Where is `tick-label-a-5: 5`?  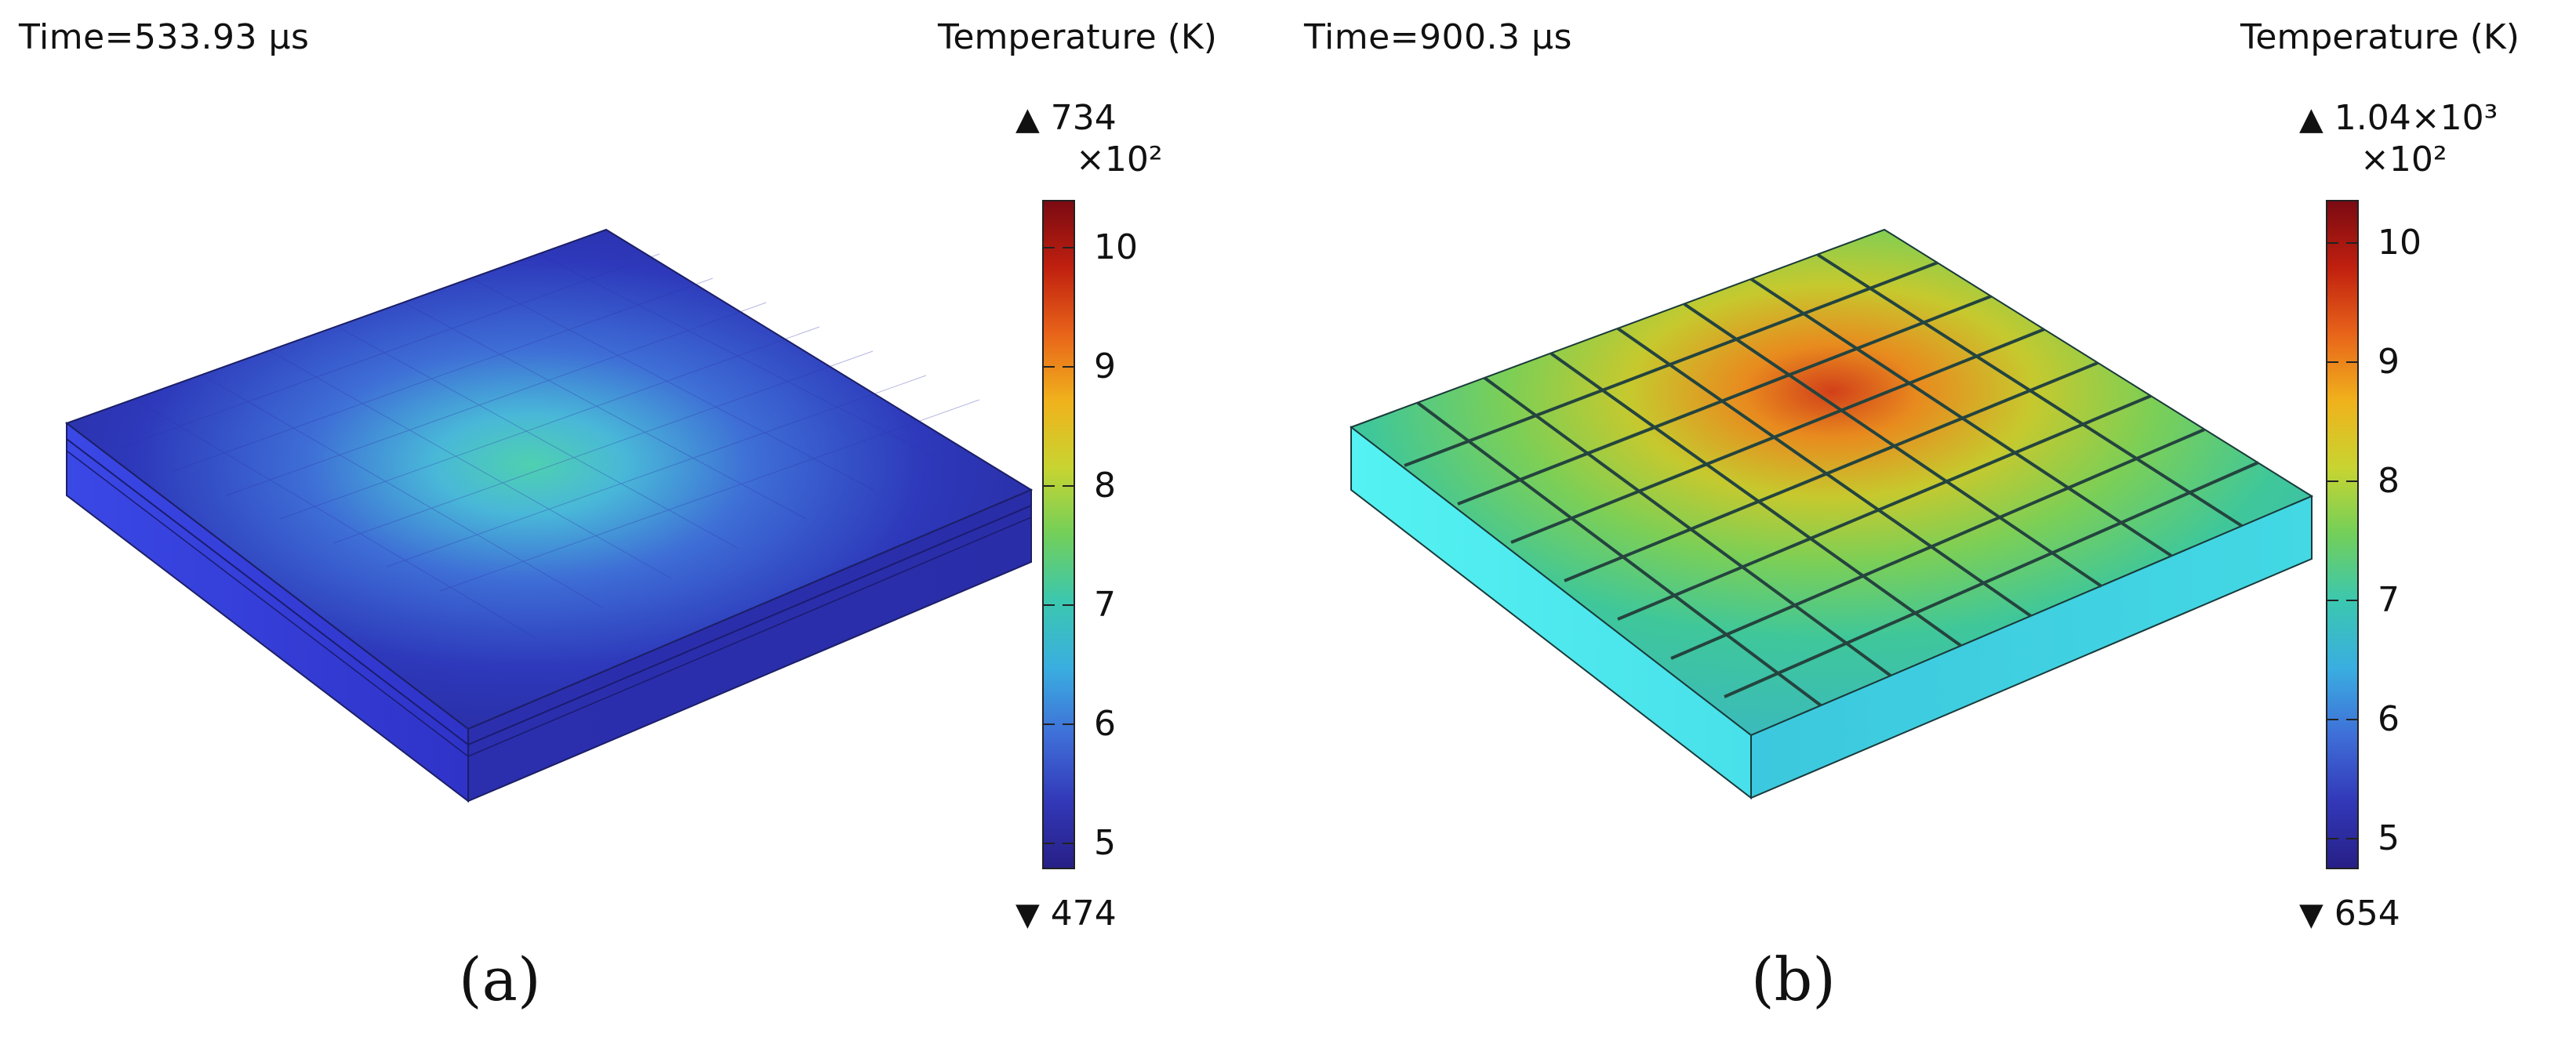 tick-label-a-5: 5 is located at coordinates (1105, 843).